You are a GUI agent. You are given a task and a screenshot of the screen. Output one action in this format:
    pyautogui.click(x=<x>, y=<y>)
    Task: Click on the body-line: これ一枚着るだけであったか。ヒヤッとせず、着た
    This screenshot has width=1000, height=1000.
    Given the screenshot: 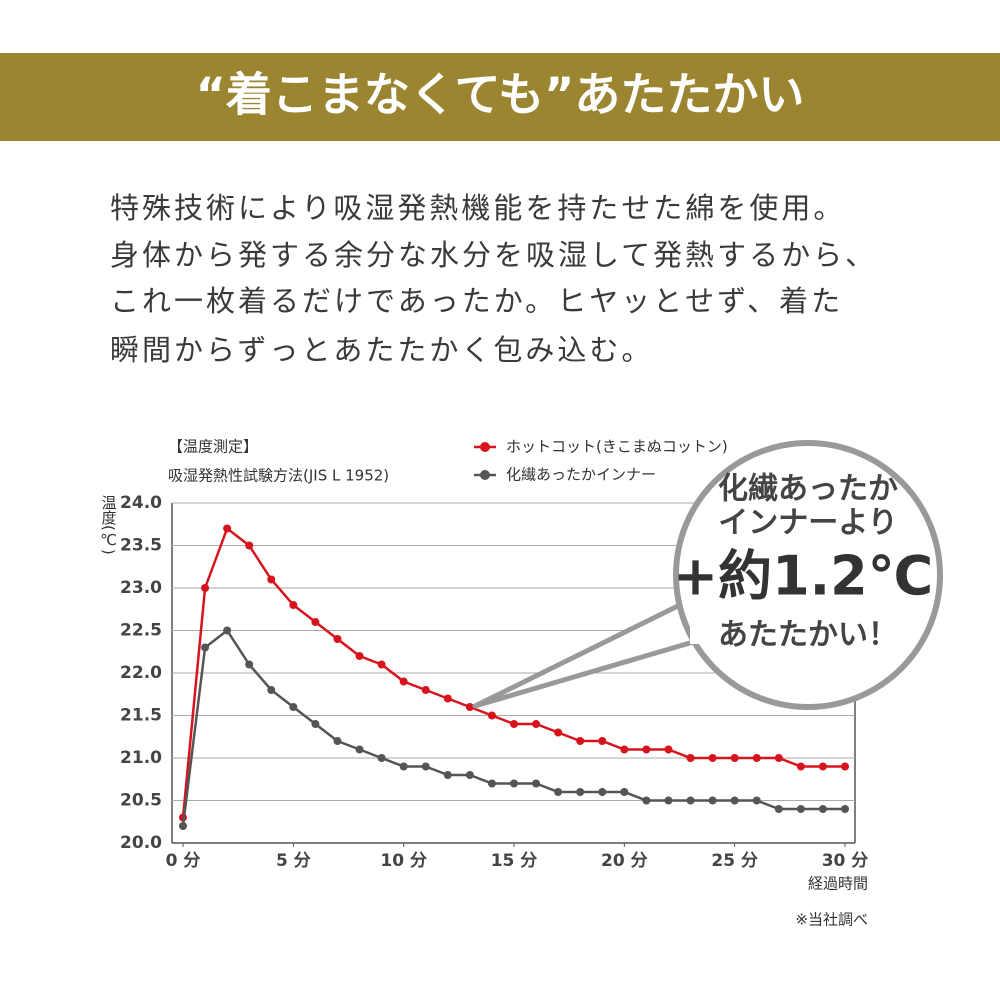 What is the action you would take?
    pyautogui.click(x=476, y=301)
    